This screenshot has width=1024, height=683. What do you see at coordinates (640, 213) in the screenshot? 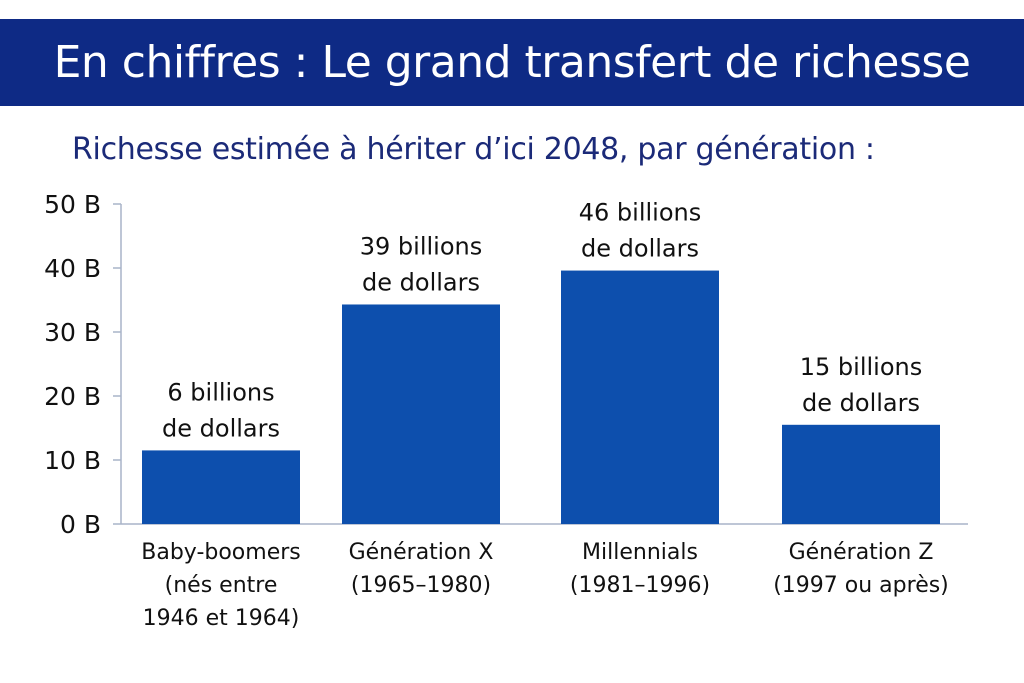
I see `data-label: 46 billions` at bounding box center [640, 213].